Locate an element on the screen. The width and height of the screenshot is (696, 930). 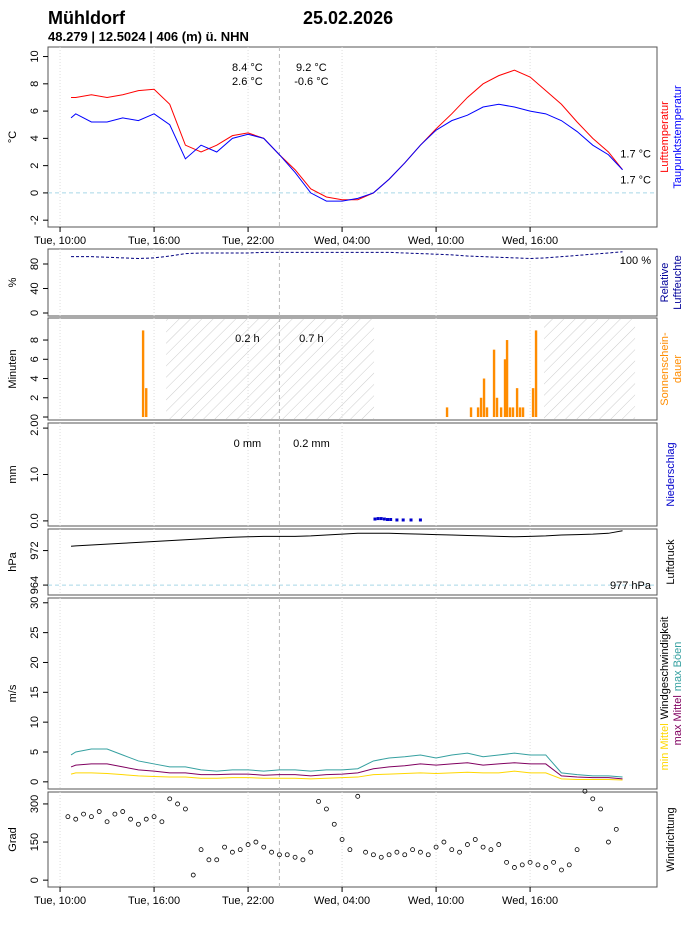
y-tick-label: 150 is located at coordinates (35, 842).